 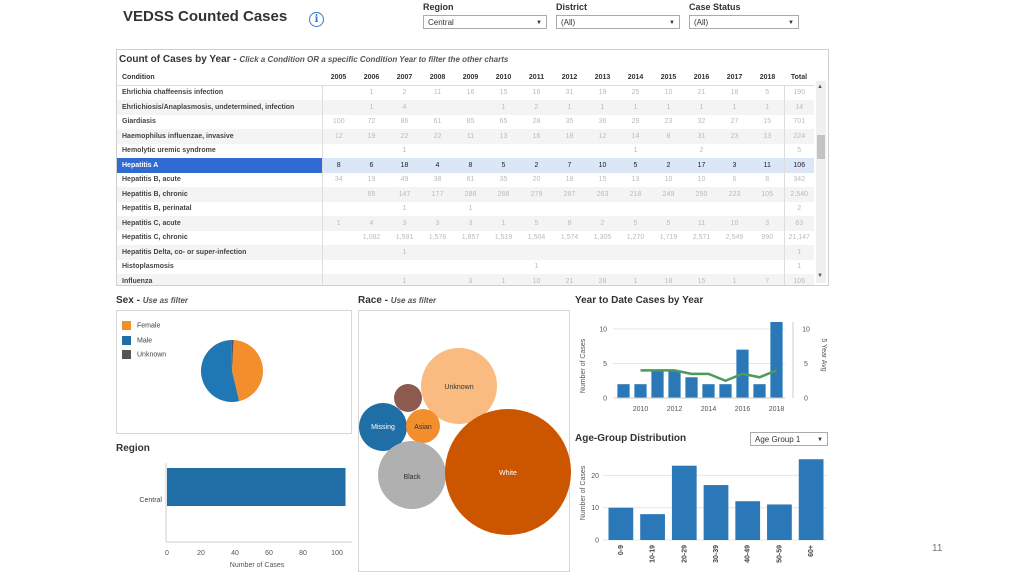 What do you see at coordinates (338, 136) in the screenshot?
I see `year-cell: 12` at bounding box center [338, 136].